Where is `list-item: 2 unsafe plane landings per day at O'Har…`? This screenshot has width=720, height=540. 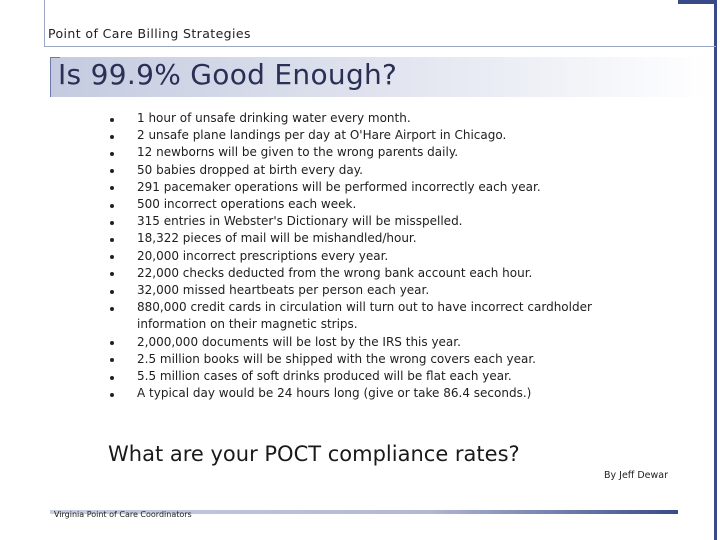 list-item: 2 unsafe plane landings per day at O'Har… is located at coordinates (364, 135).